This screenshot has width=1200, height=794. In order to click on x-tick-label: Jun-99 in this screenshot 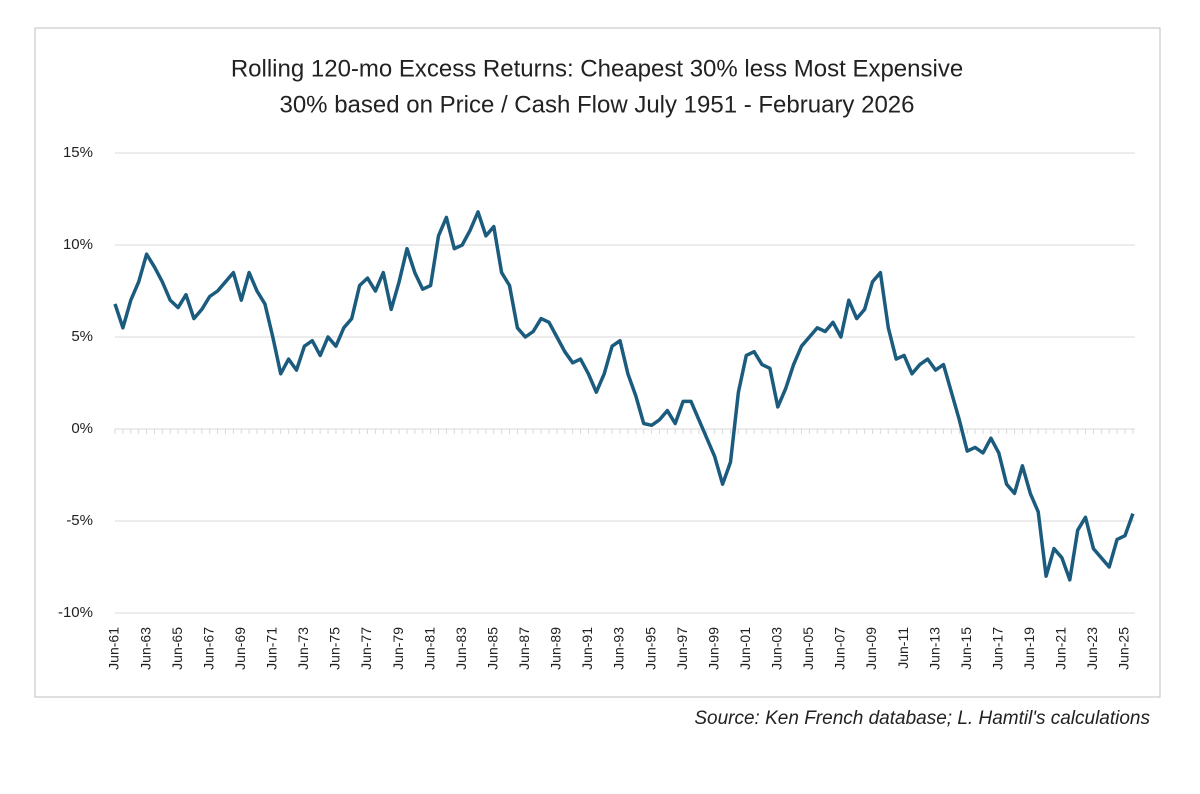, I will do `click(713, 648)`.